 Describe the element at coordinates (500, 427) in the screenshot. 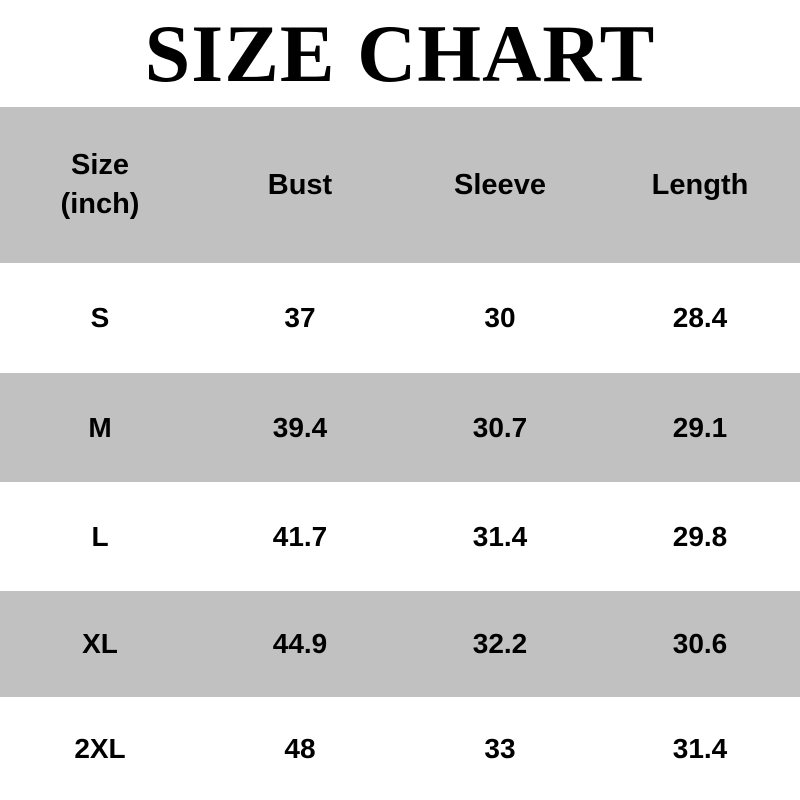

I see `cell-sleeve: 30.7` at that location.